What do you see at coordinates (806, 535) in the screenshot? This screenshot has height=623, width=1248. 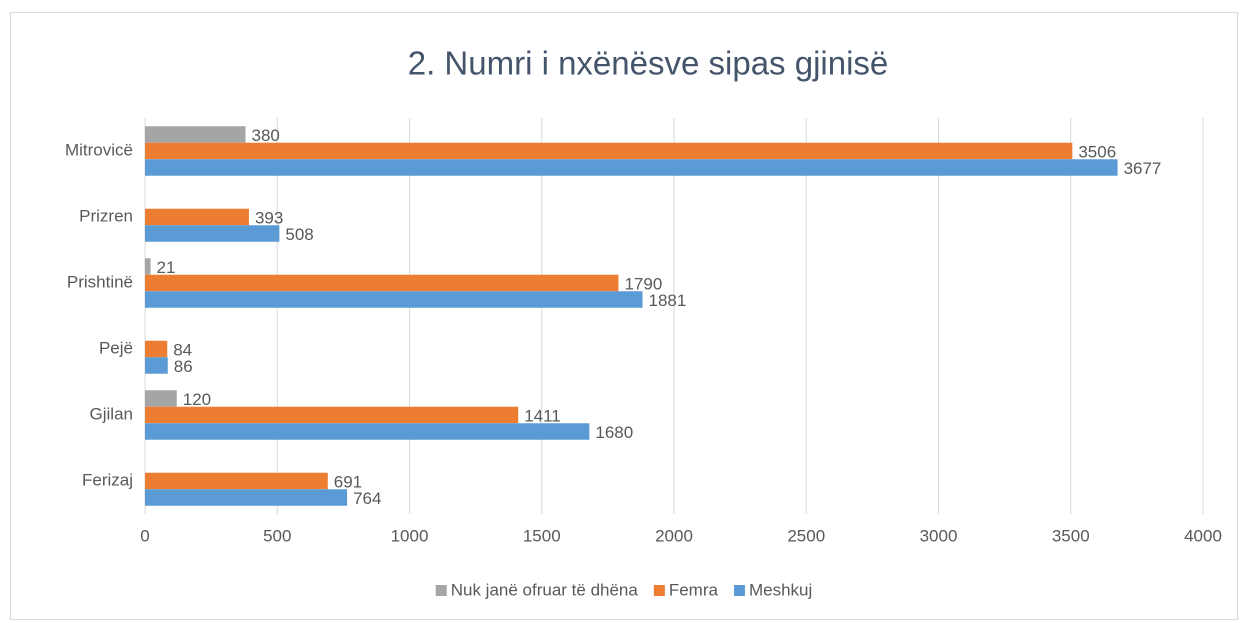 I see `x-tick-label: 2500` at bounding box center [806, 535].